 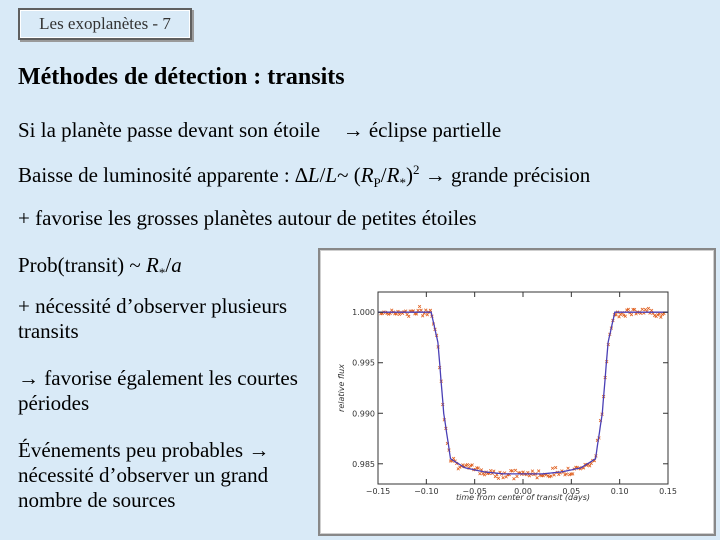 What do you see at coordinates (378, 491) in the screenshot?
I see `x-tick-label: −0.15` at bounding box center [378, 491].